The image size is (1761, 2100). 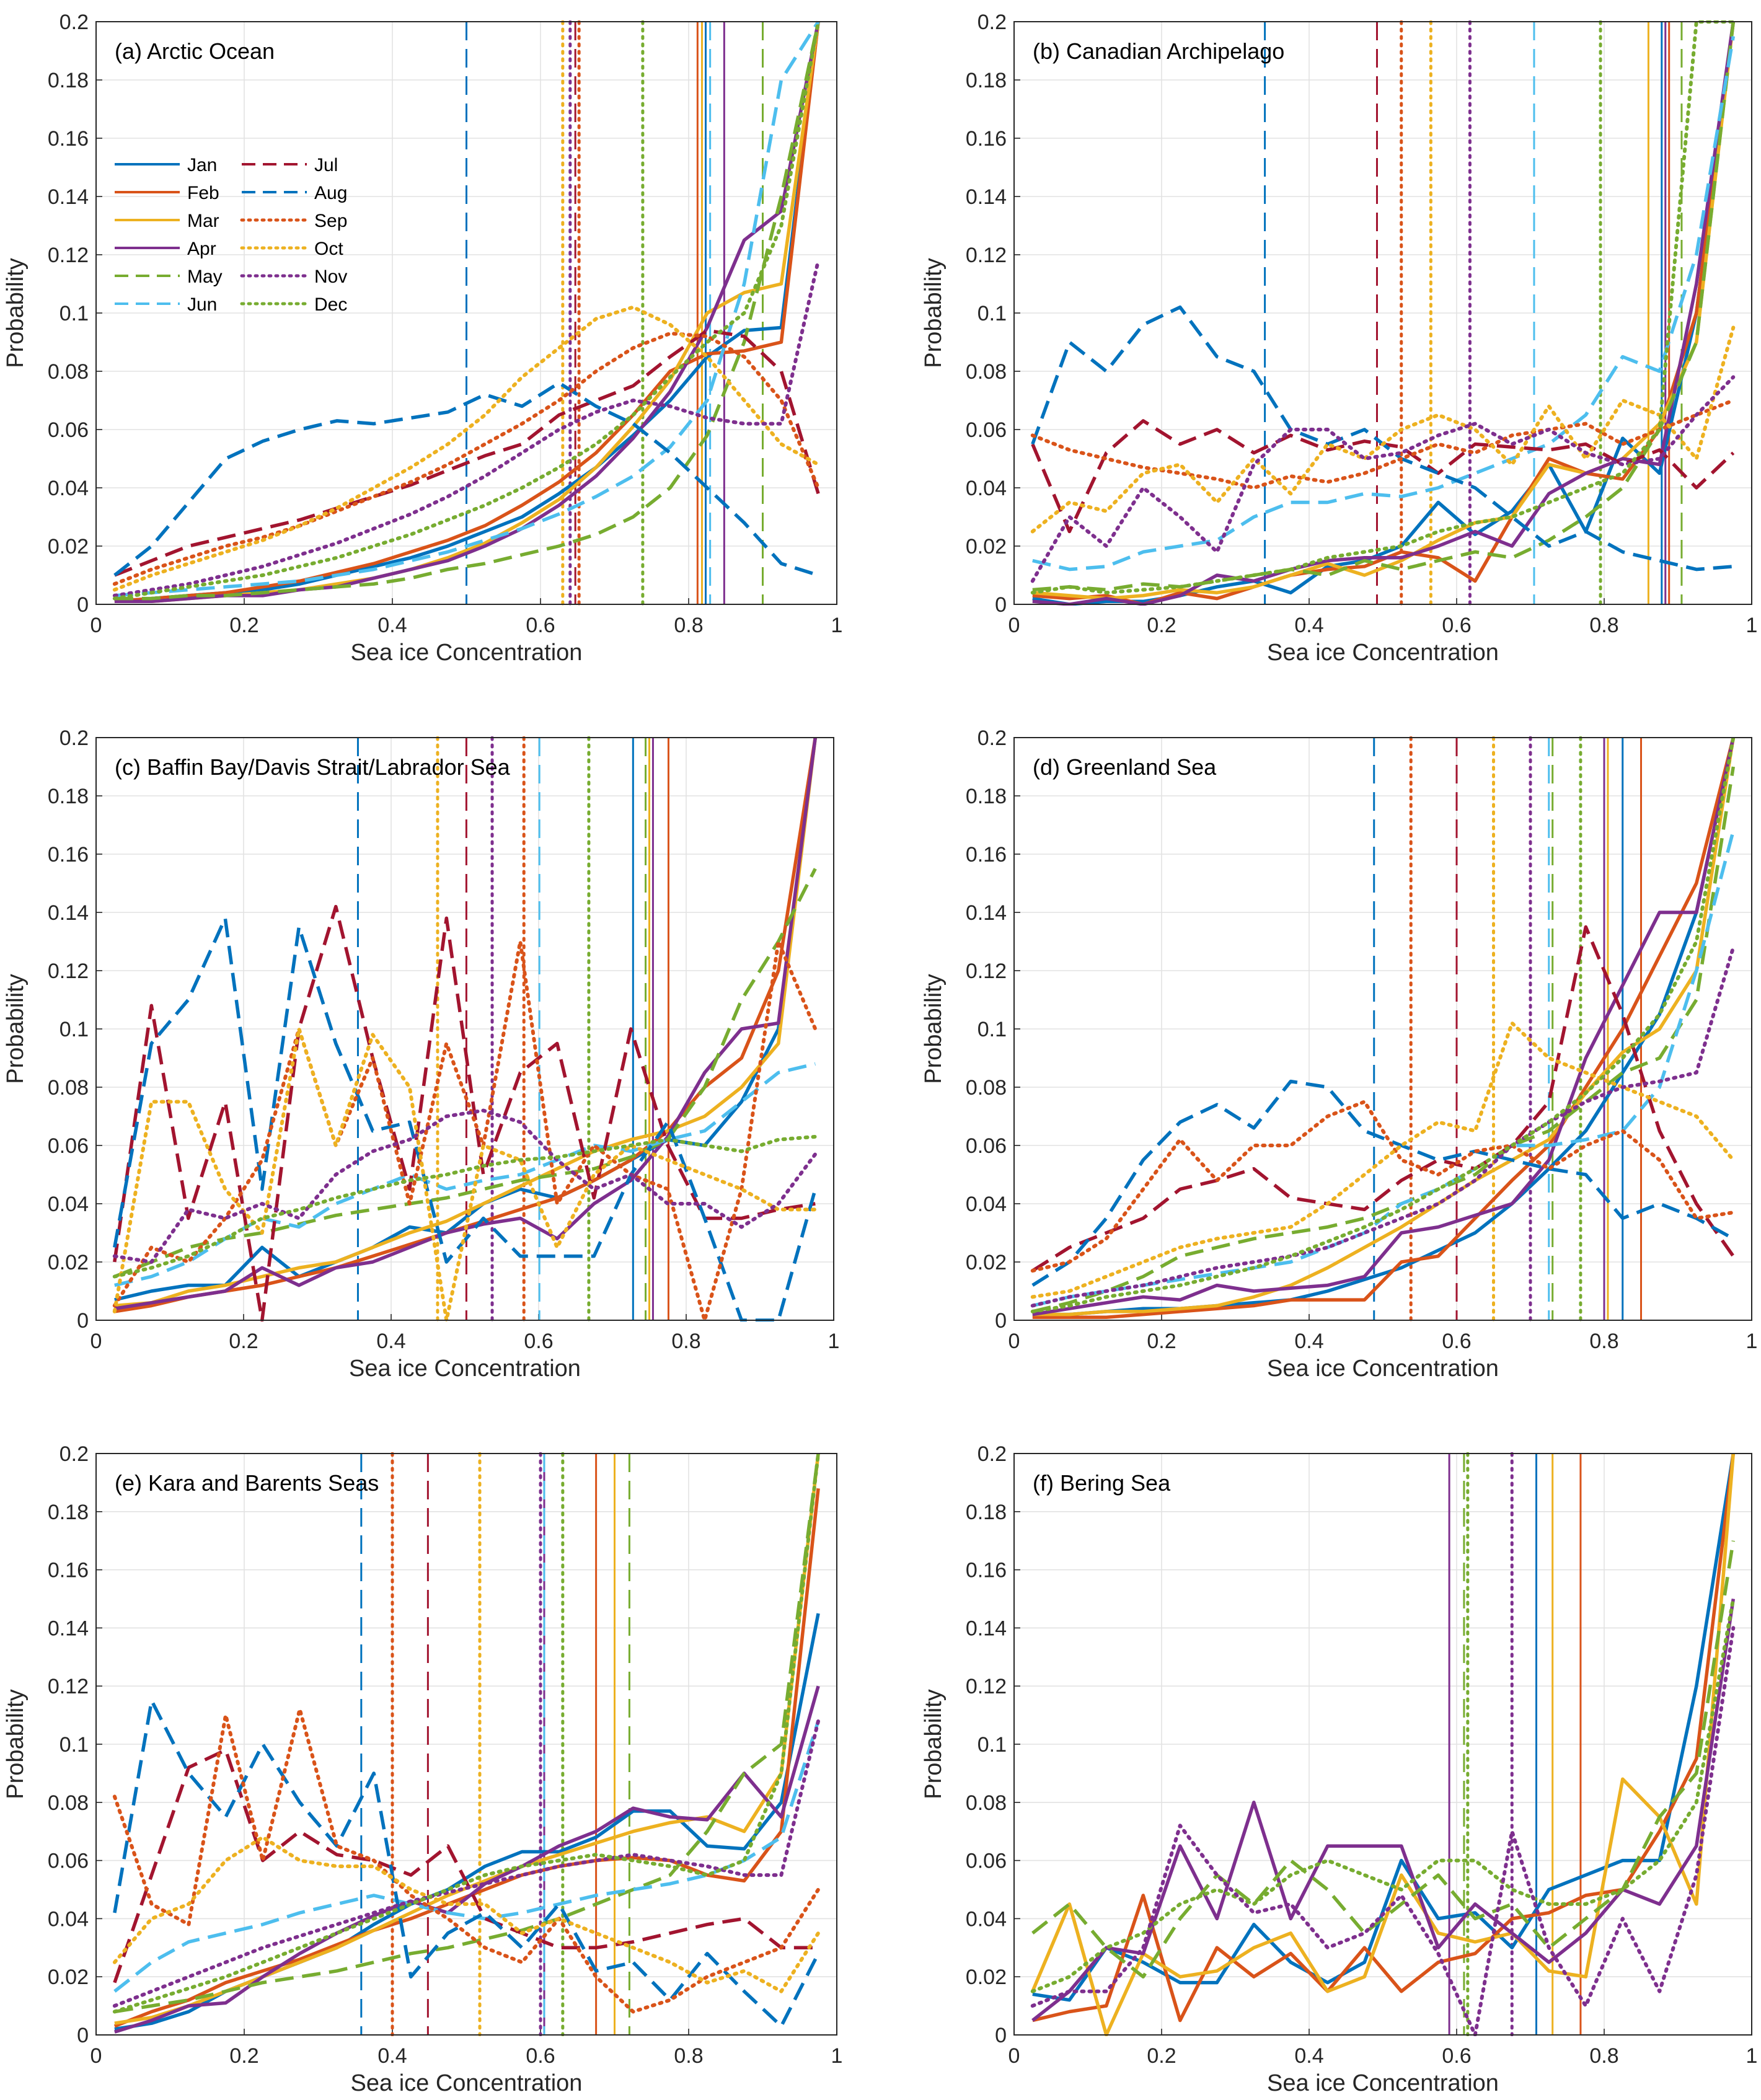 I want to click on series-apr, so click(x=1383, y=1811).